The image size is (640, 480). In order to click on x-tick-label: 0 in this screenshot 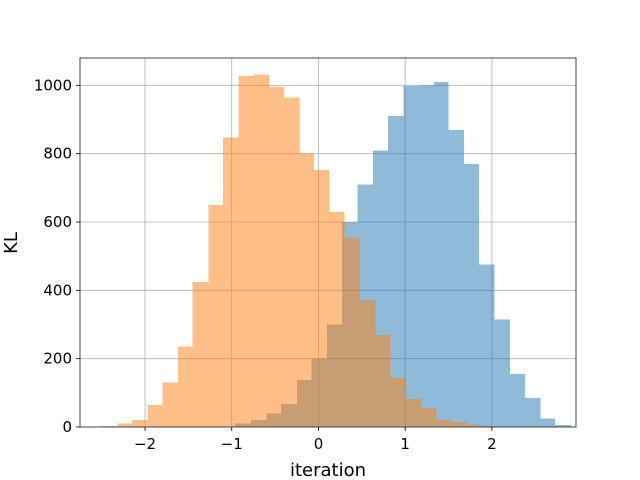, I will do `click(319, 444)`.